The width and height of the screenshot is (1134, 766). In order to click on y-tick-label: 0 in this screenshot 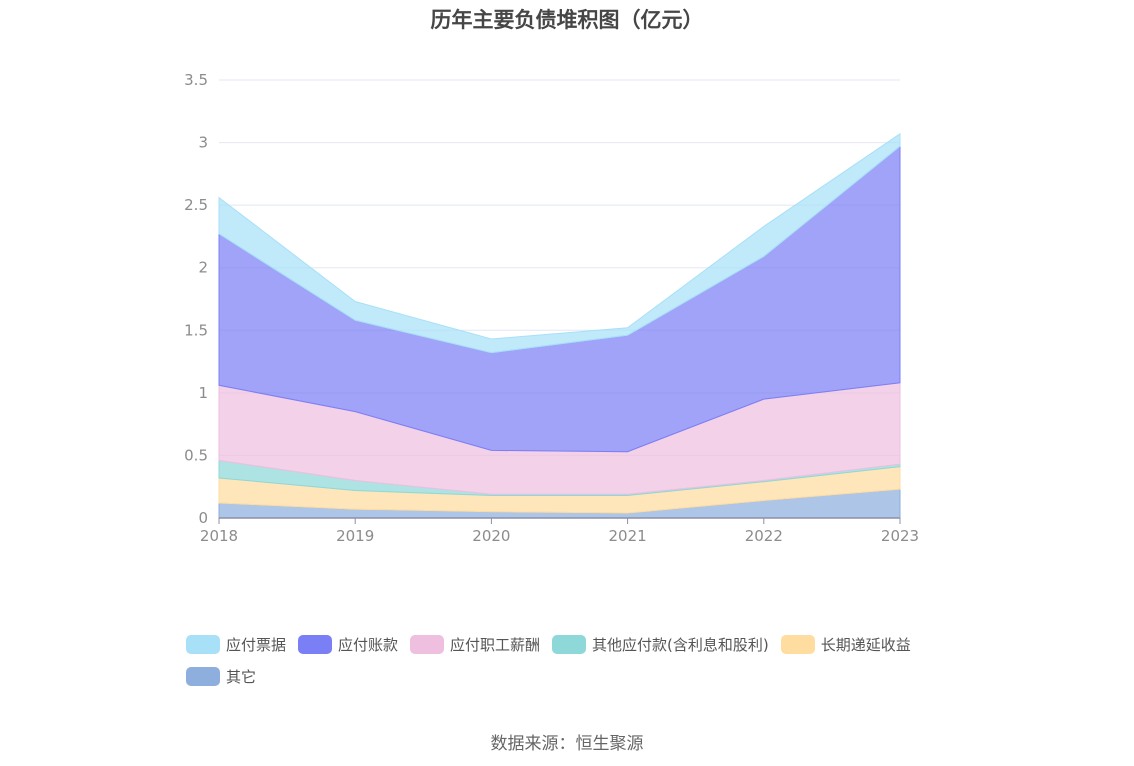, I will do `click(203, 518)`.